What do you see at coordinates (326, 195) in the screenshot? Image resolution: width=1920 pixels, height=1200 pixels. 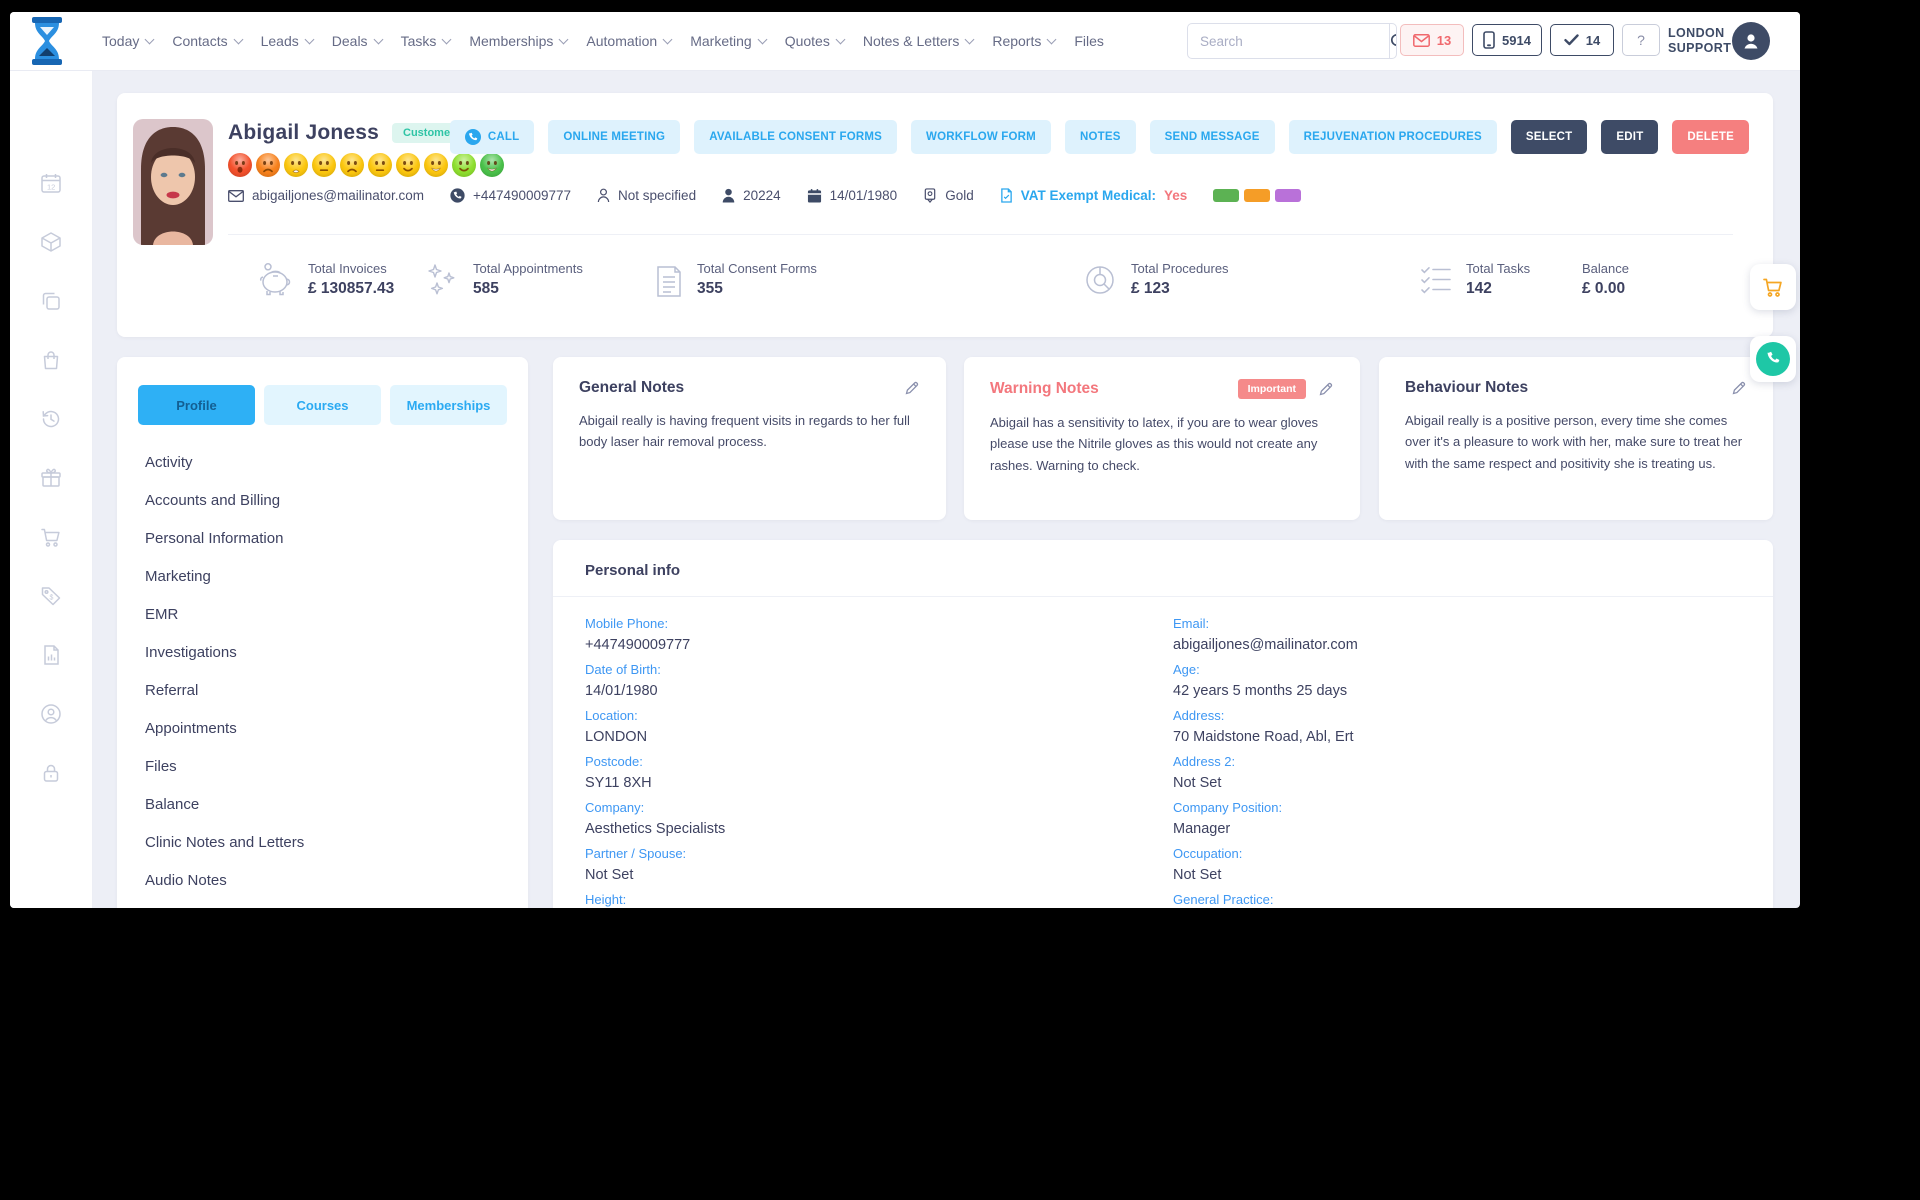 I see `client-email: abigailjones@mailinator.com` at bounding box center [326, 195].